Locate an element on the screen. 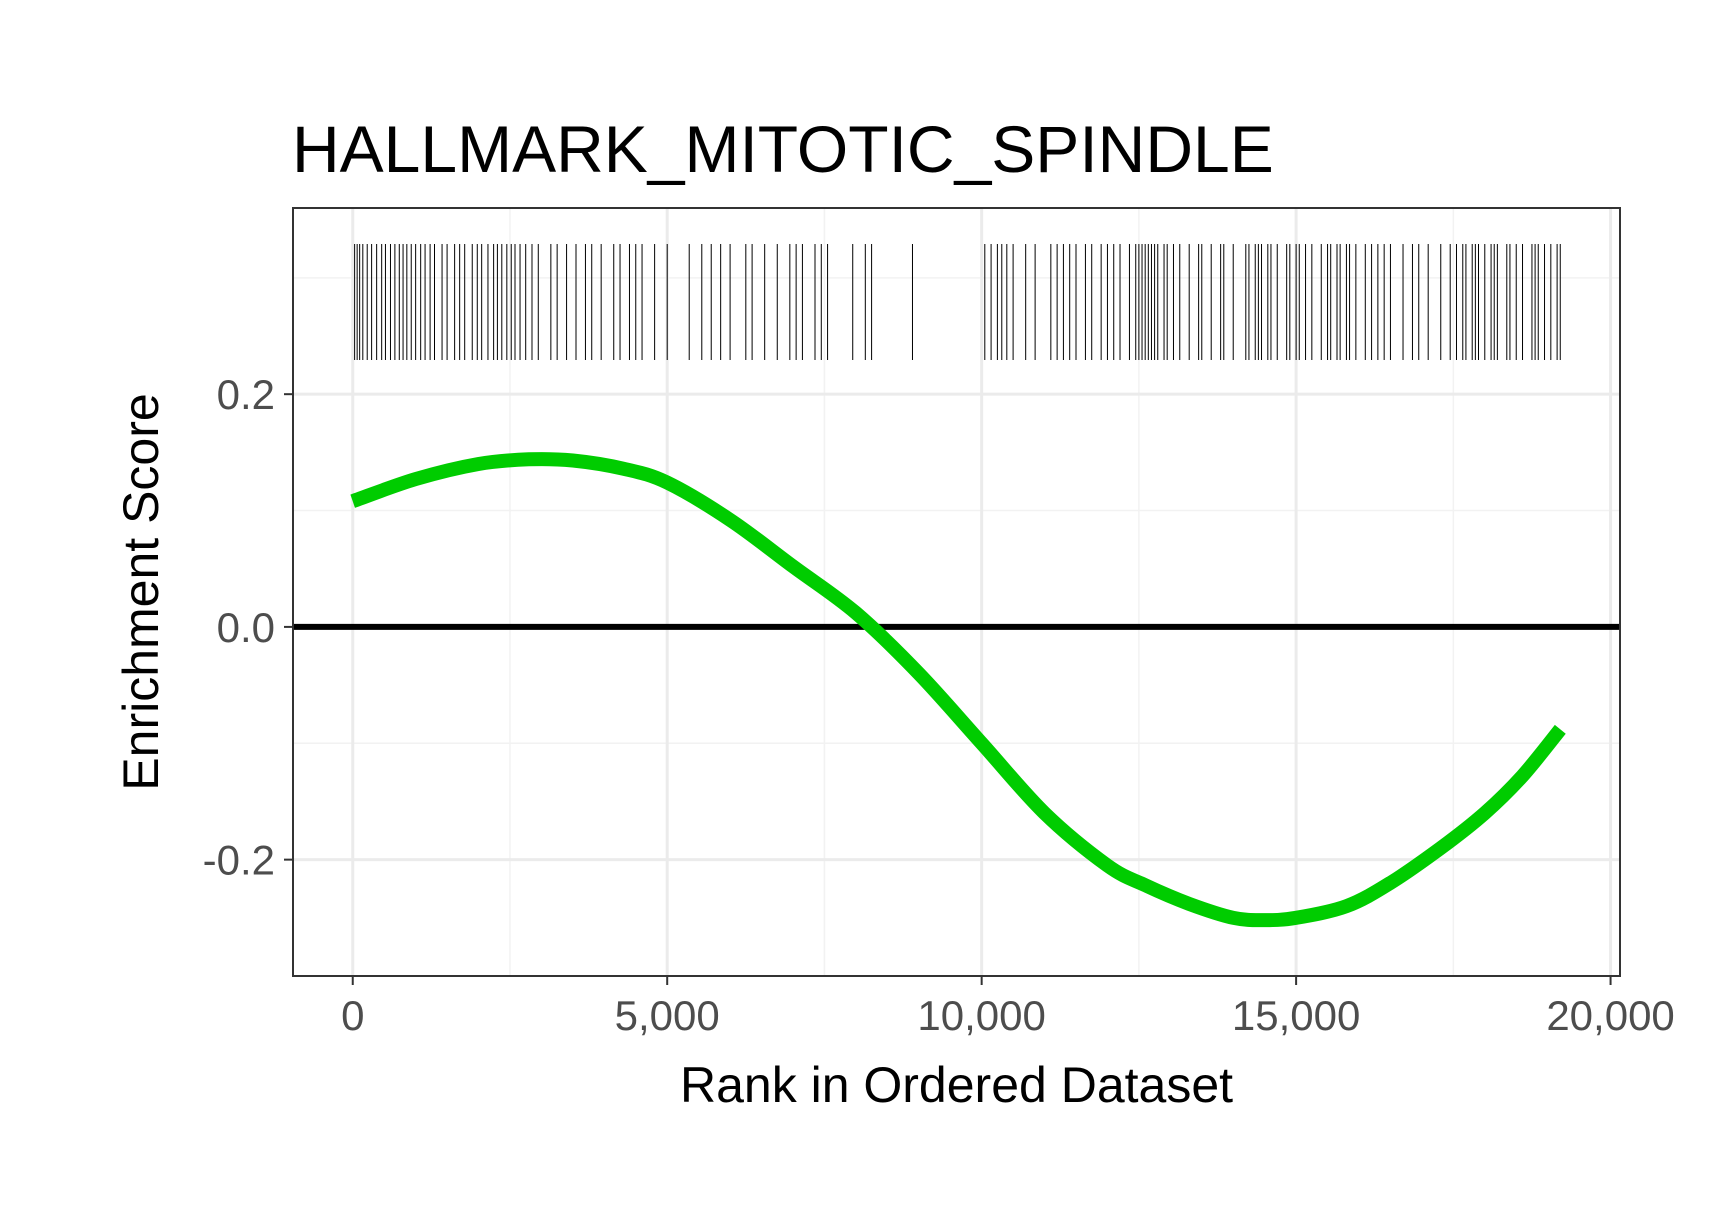 The image size is (1725, 1221). x-axis: 0 5,000 10,000 15,000 20,000 is located at coordinates (1008, 1007).